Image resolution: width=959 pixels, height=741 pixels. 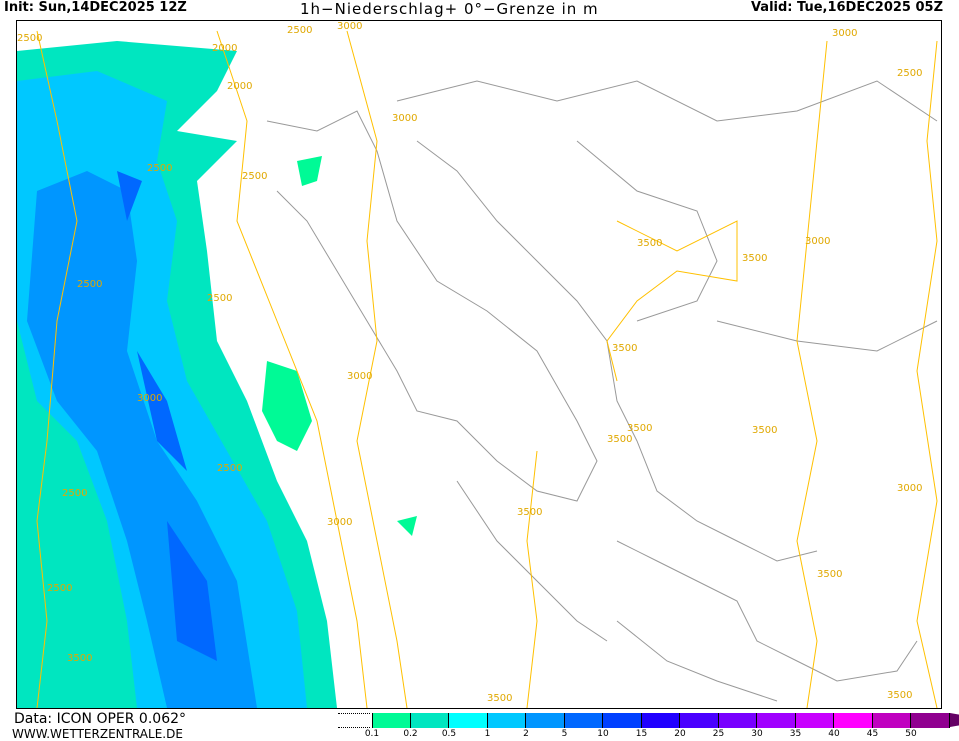 What do you see at coordinates (449, 9) in the screenshot?
I see `map-title: 1h−Niederschlag+ 0°−Grenze in m` at bounding box center [449, 9].